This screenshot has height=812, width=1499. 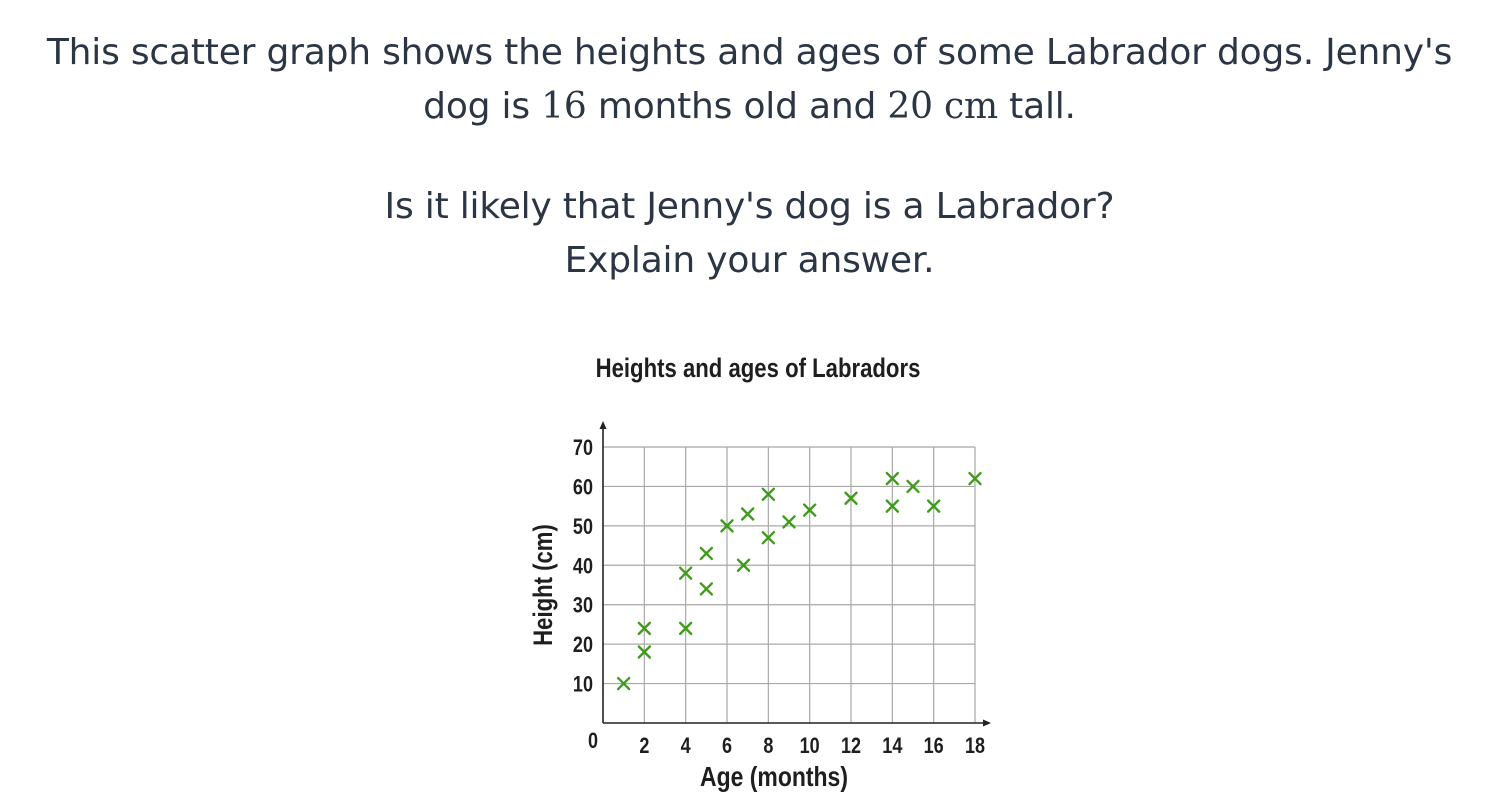 I want to click on x-tick-label: 8, so click(x=768, y=746).